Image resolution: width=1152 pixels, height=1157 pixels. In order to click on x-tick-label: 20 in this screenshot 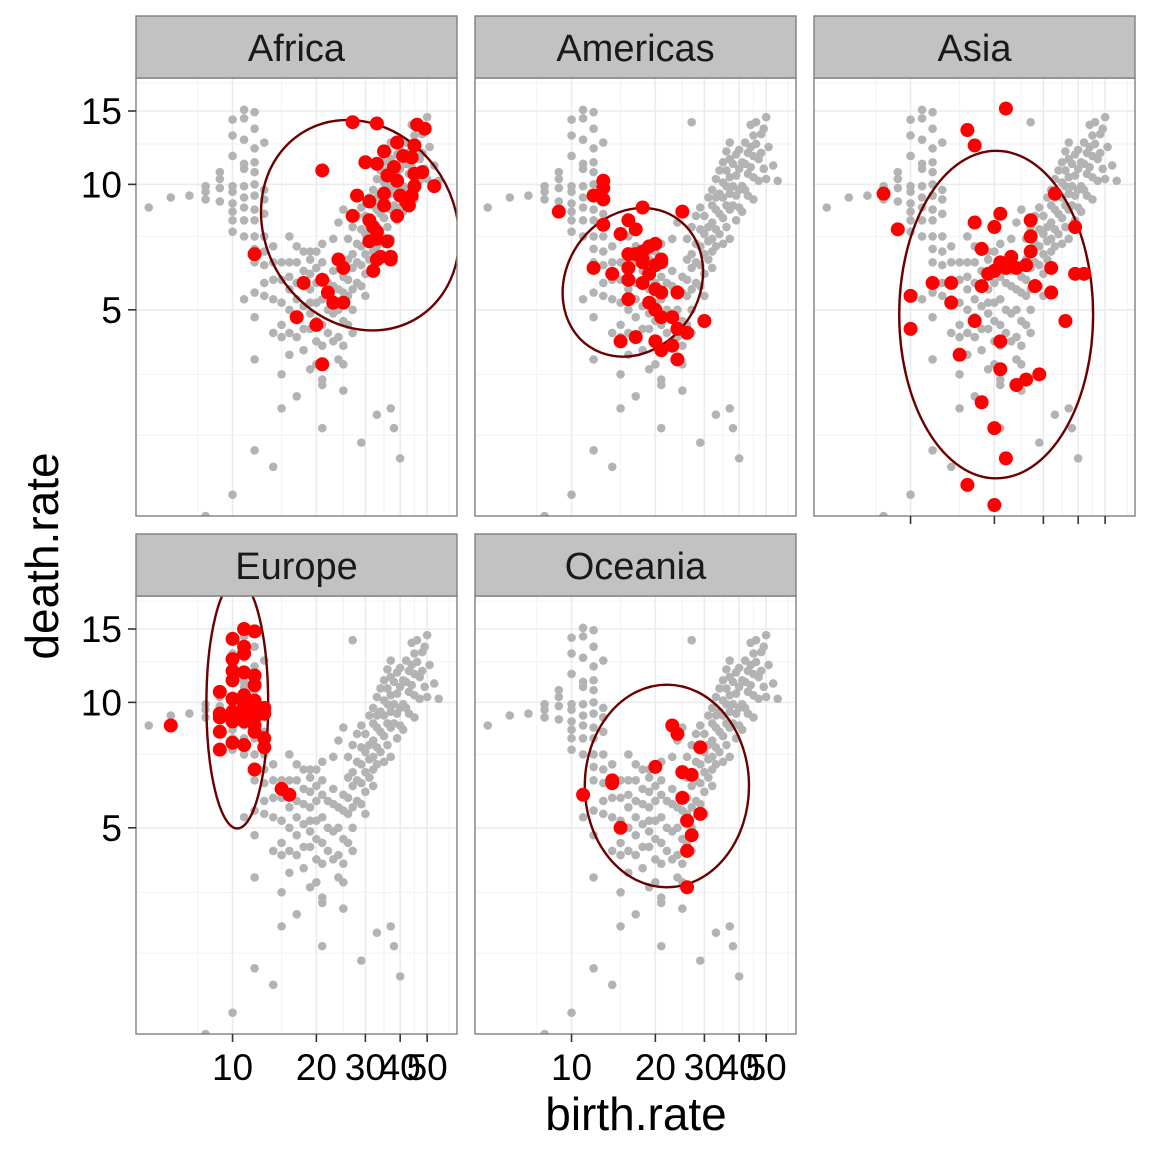, I will do `click(655, 1067)`.